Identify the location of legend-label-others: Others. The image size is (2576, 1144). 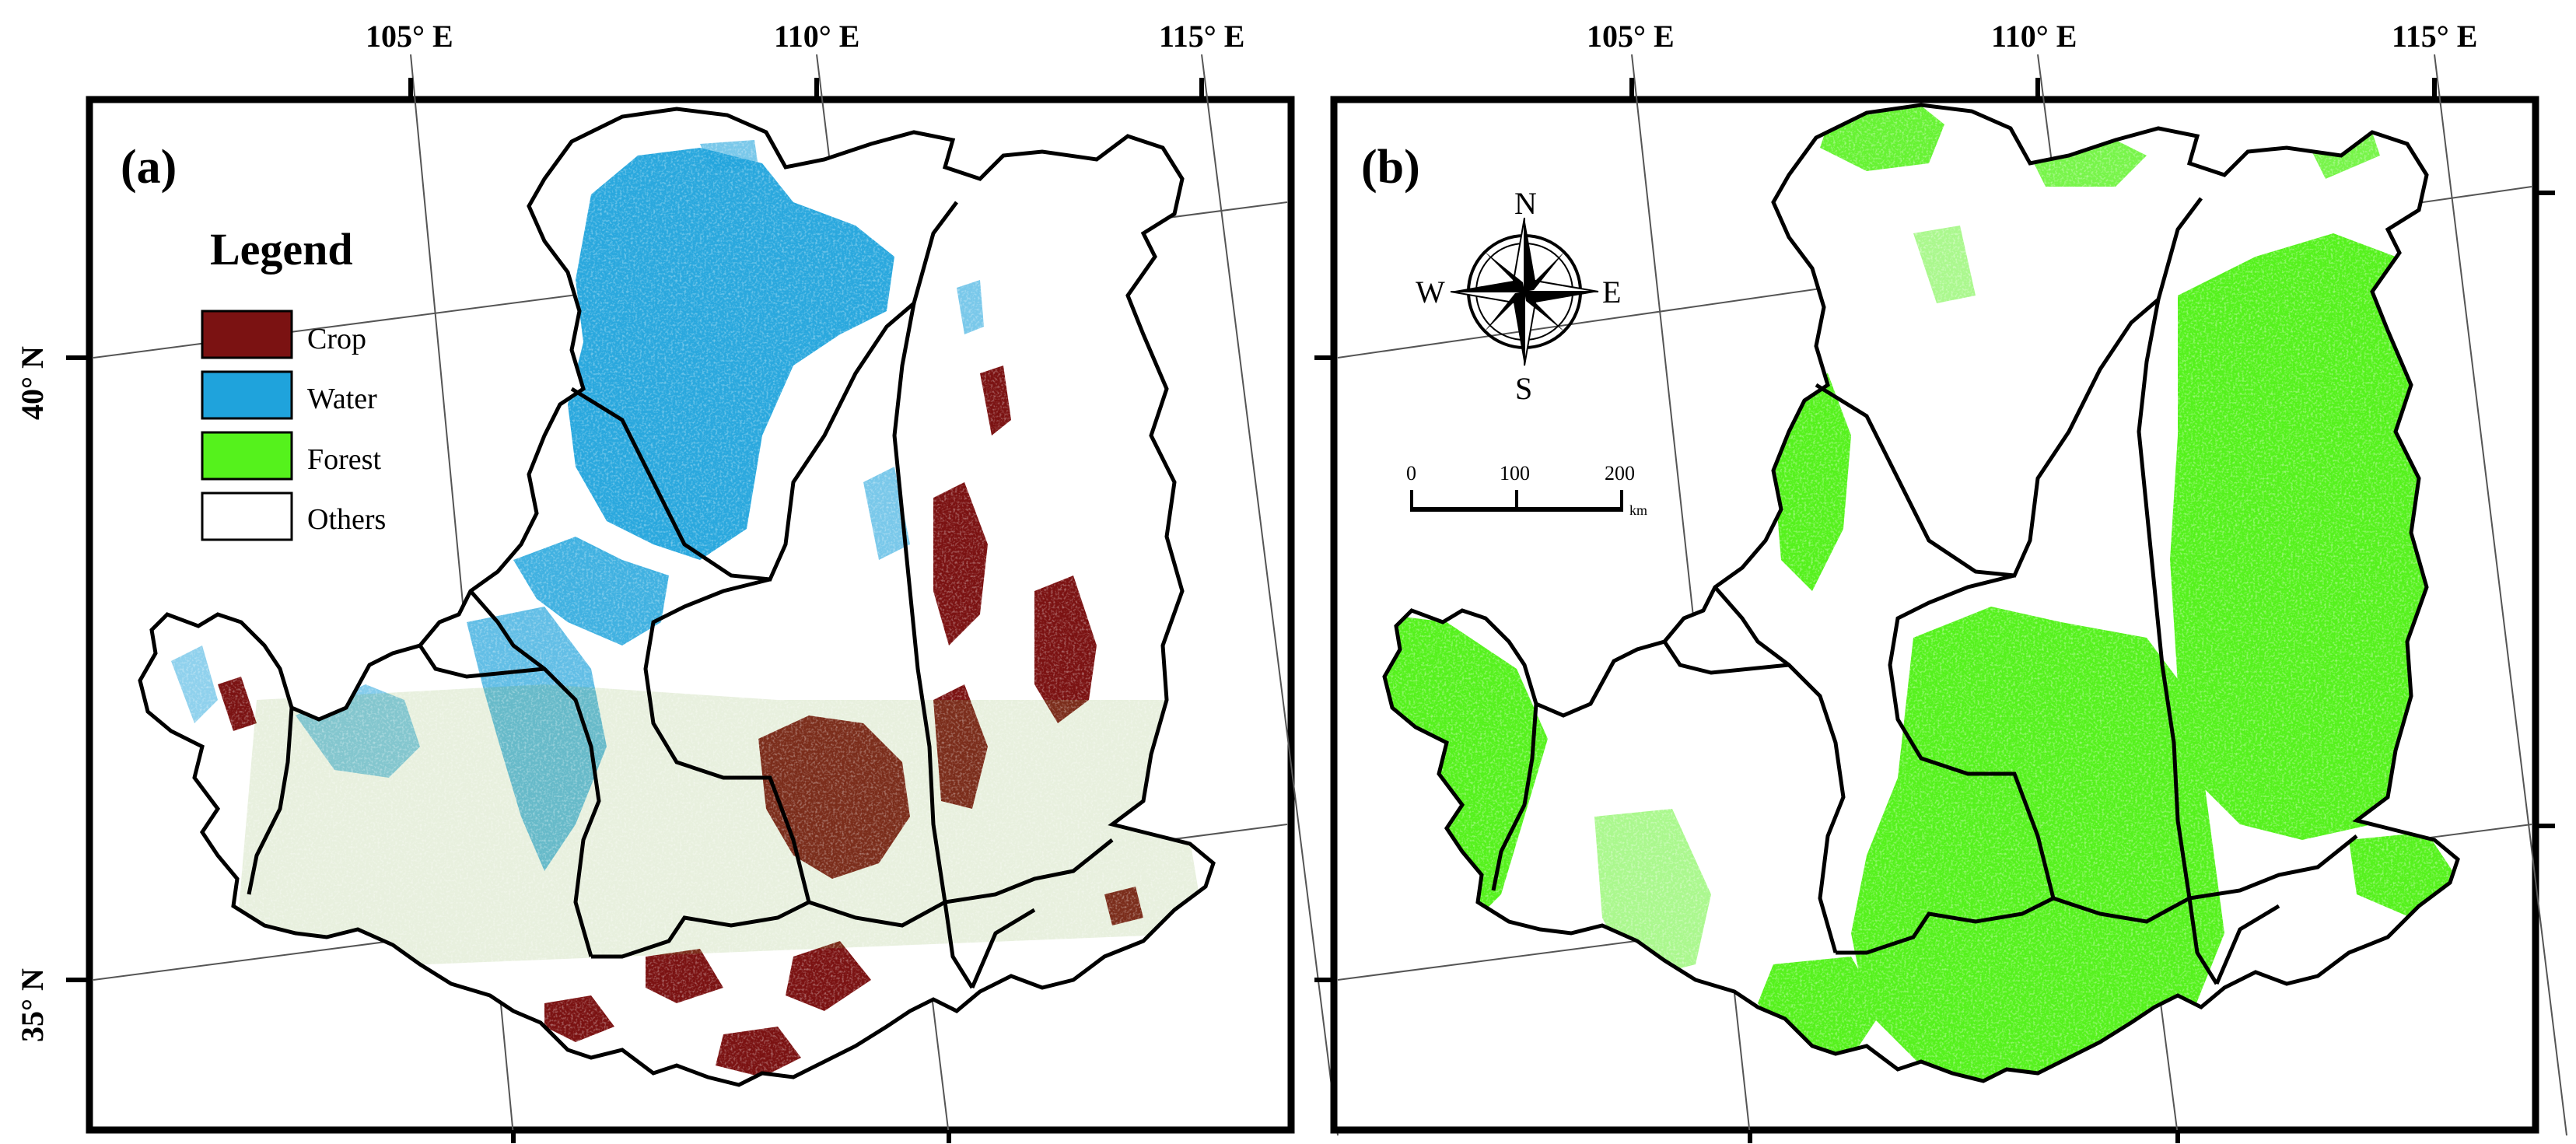
(347, 519).